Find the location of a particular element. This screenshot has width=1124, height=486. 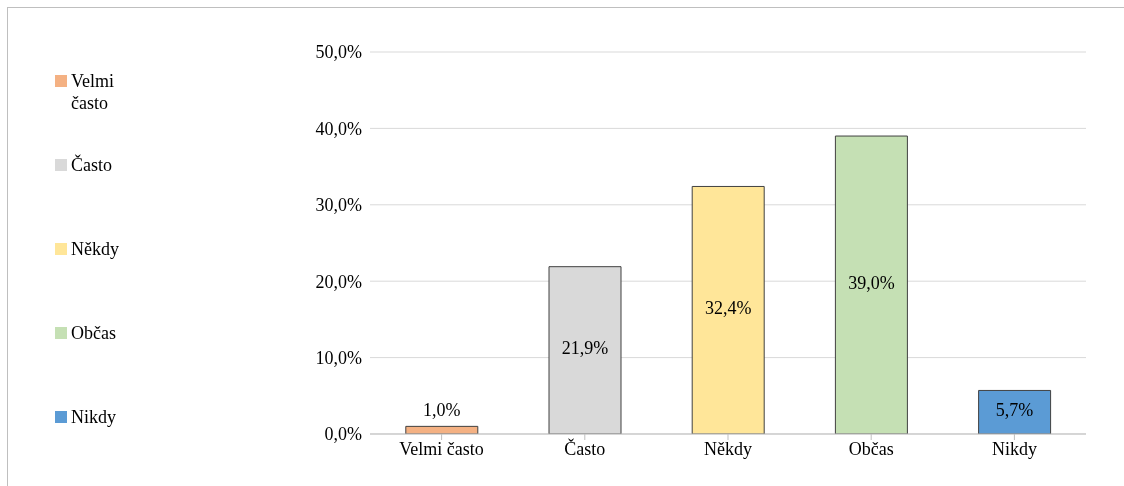

legend-label: Často is located at coordinates (92, 165).